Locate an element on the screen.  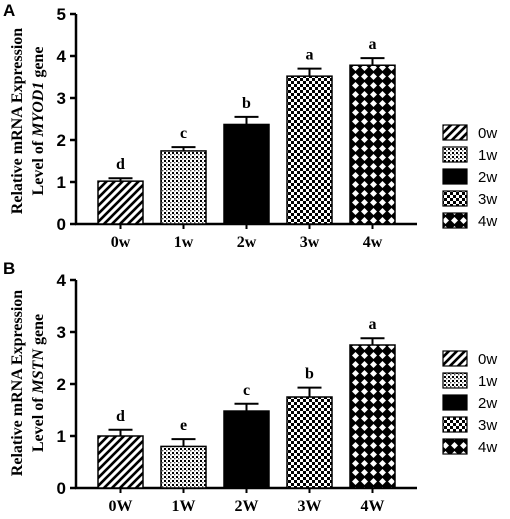
panel-a-x-tick-label: 2w is located at coordinates (247, 242).